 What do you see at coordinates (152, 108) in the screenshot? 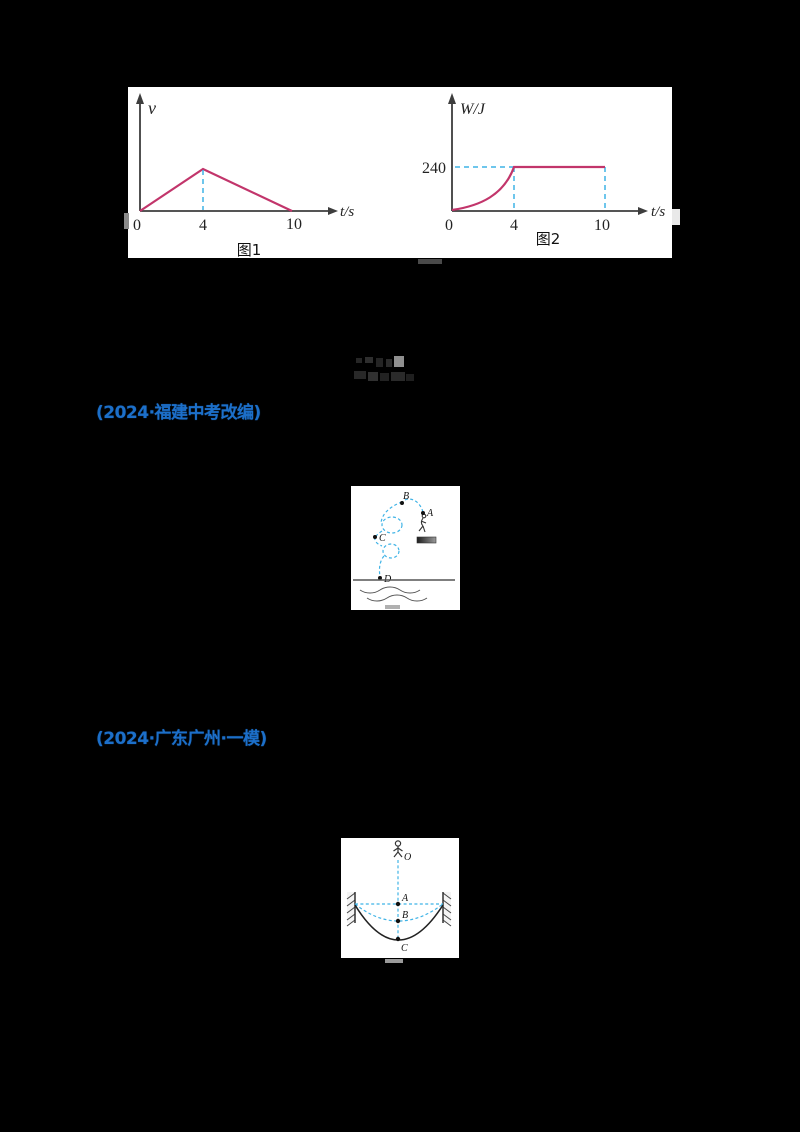
I see `fig1-ylabel: v` at bounding box center [152, 108].